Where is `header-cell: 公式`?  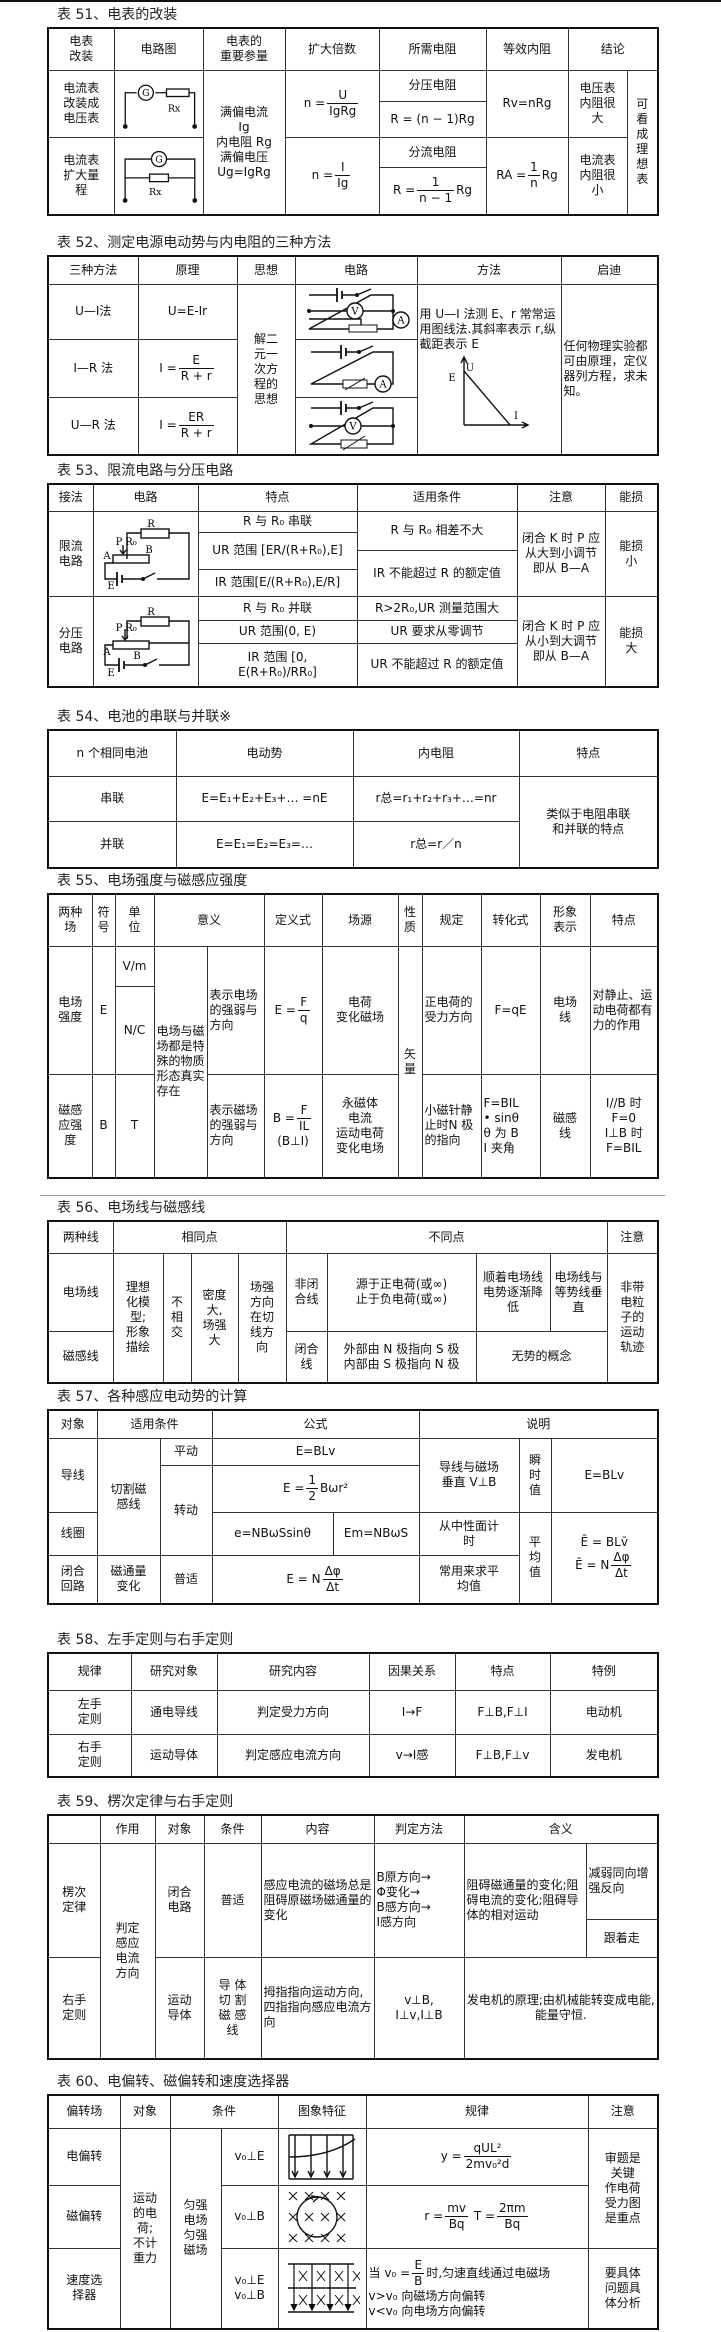 header-cell: 公式 is located at coordinates (315, 1424).